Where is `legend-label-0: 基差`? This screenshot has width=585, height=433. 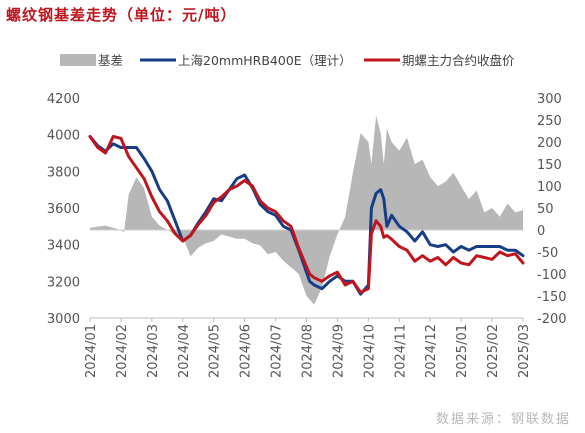 legend-label-0: 基差 is located at coordinates (110, 60).